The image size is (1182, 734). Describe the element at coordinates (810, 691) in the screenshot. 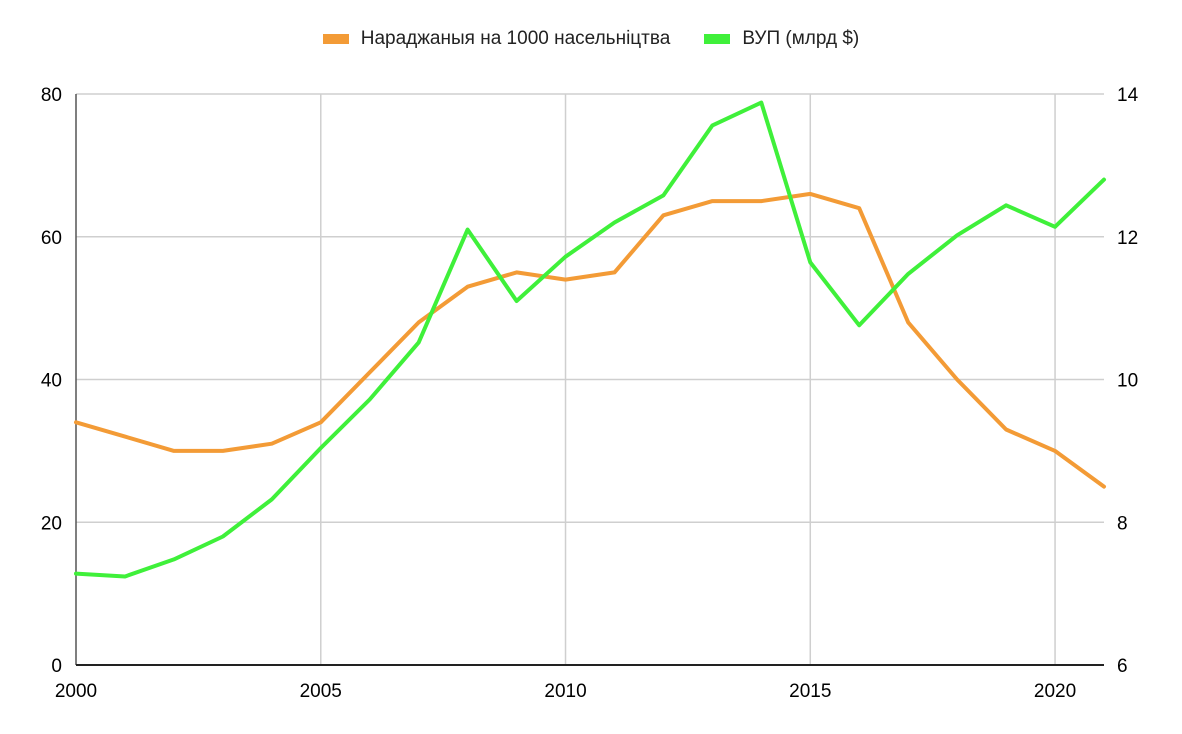

I see `x-tick-label: 2015` at that location.